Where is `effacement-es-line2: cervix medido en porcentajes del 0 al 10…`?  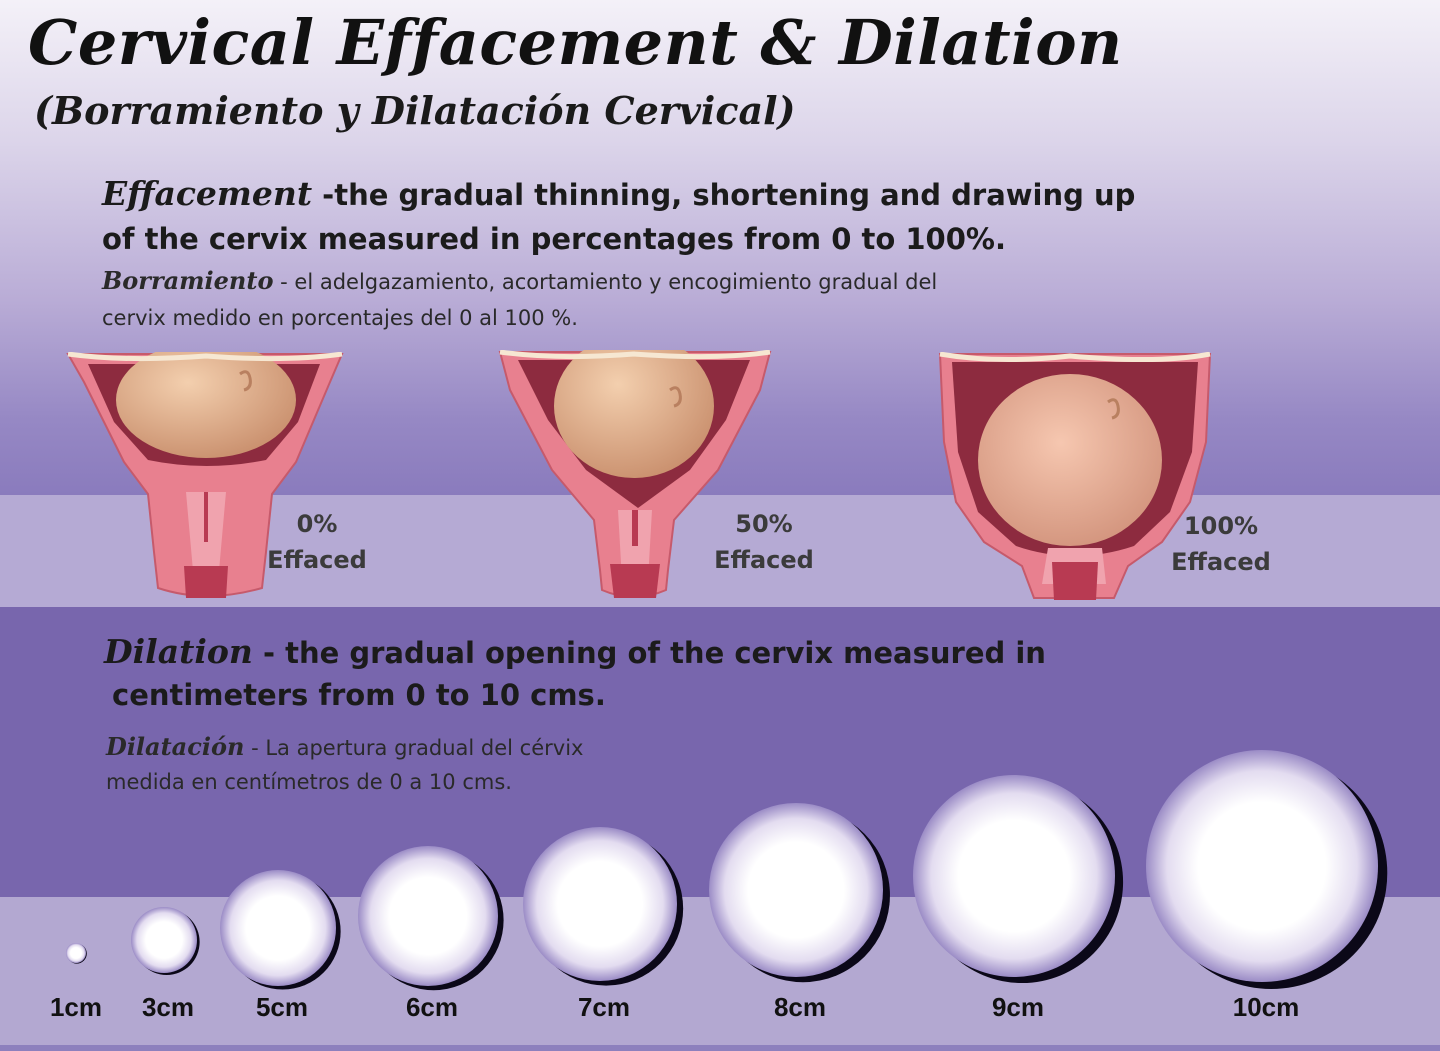 effacement-es-line2: cervix medido en porcentajes del 0 al 10… is located at coordinates (340, 318).